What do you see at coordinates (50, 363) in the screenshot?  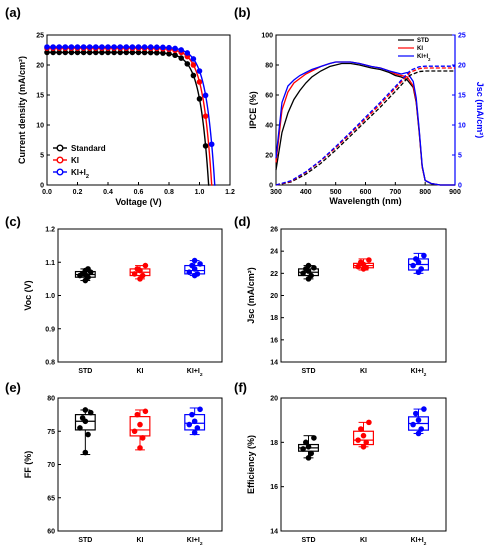 I see `y-tick-label: 0.8` at bounding box center [50, 363].